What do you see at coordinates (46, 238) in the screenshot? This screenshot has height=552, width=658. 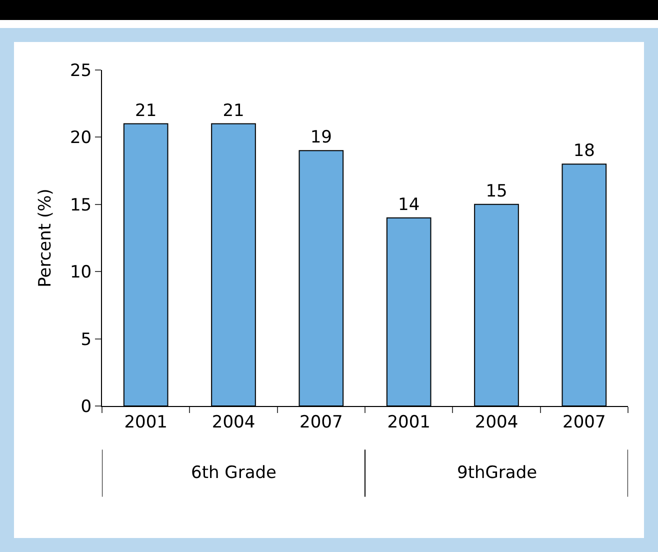 I see `y-axis-title: Percent (%)` at bounding box center [46, 238].